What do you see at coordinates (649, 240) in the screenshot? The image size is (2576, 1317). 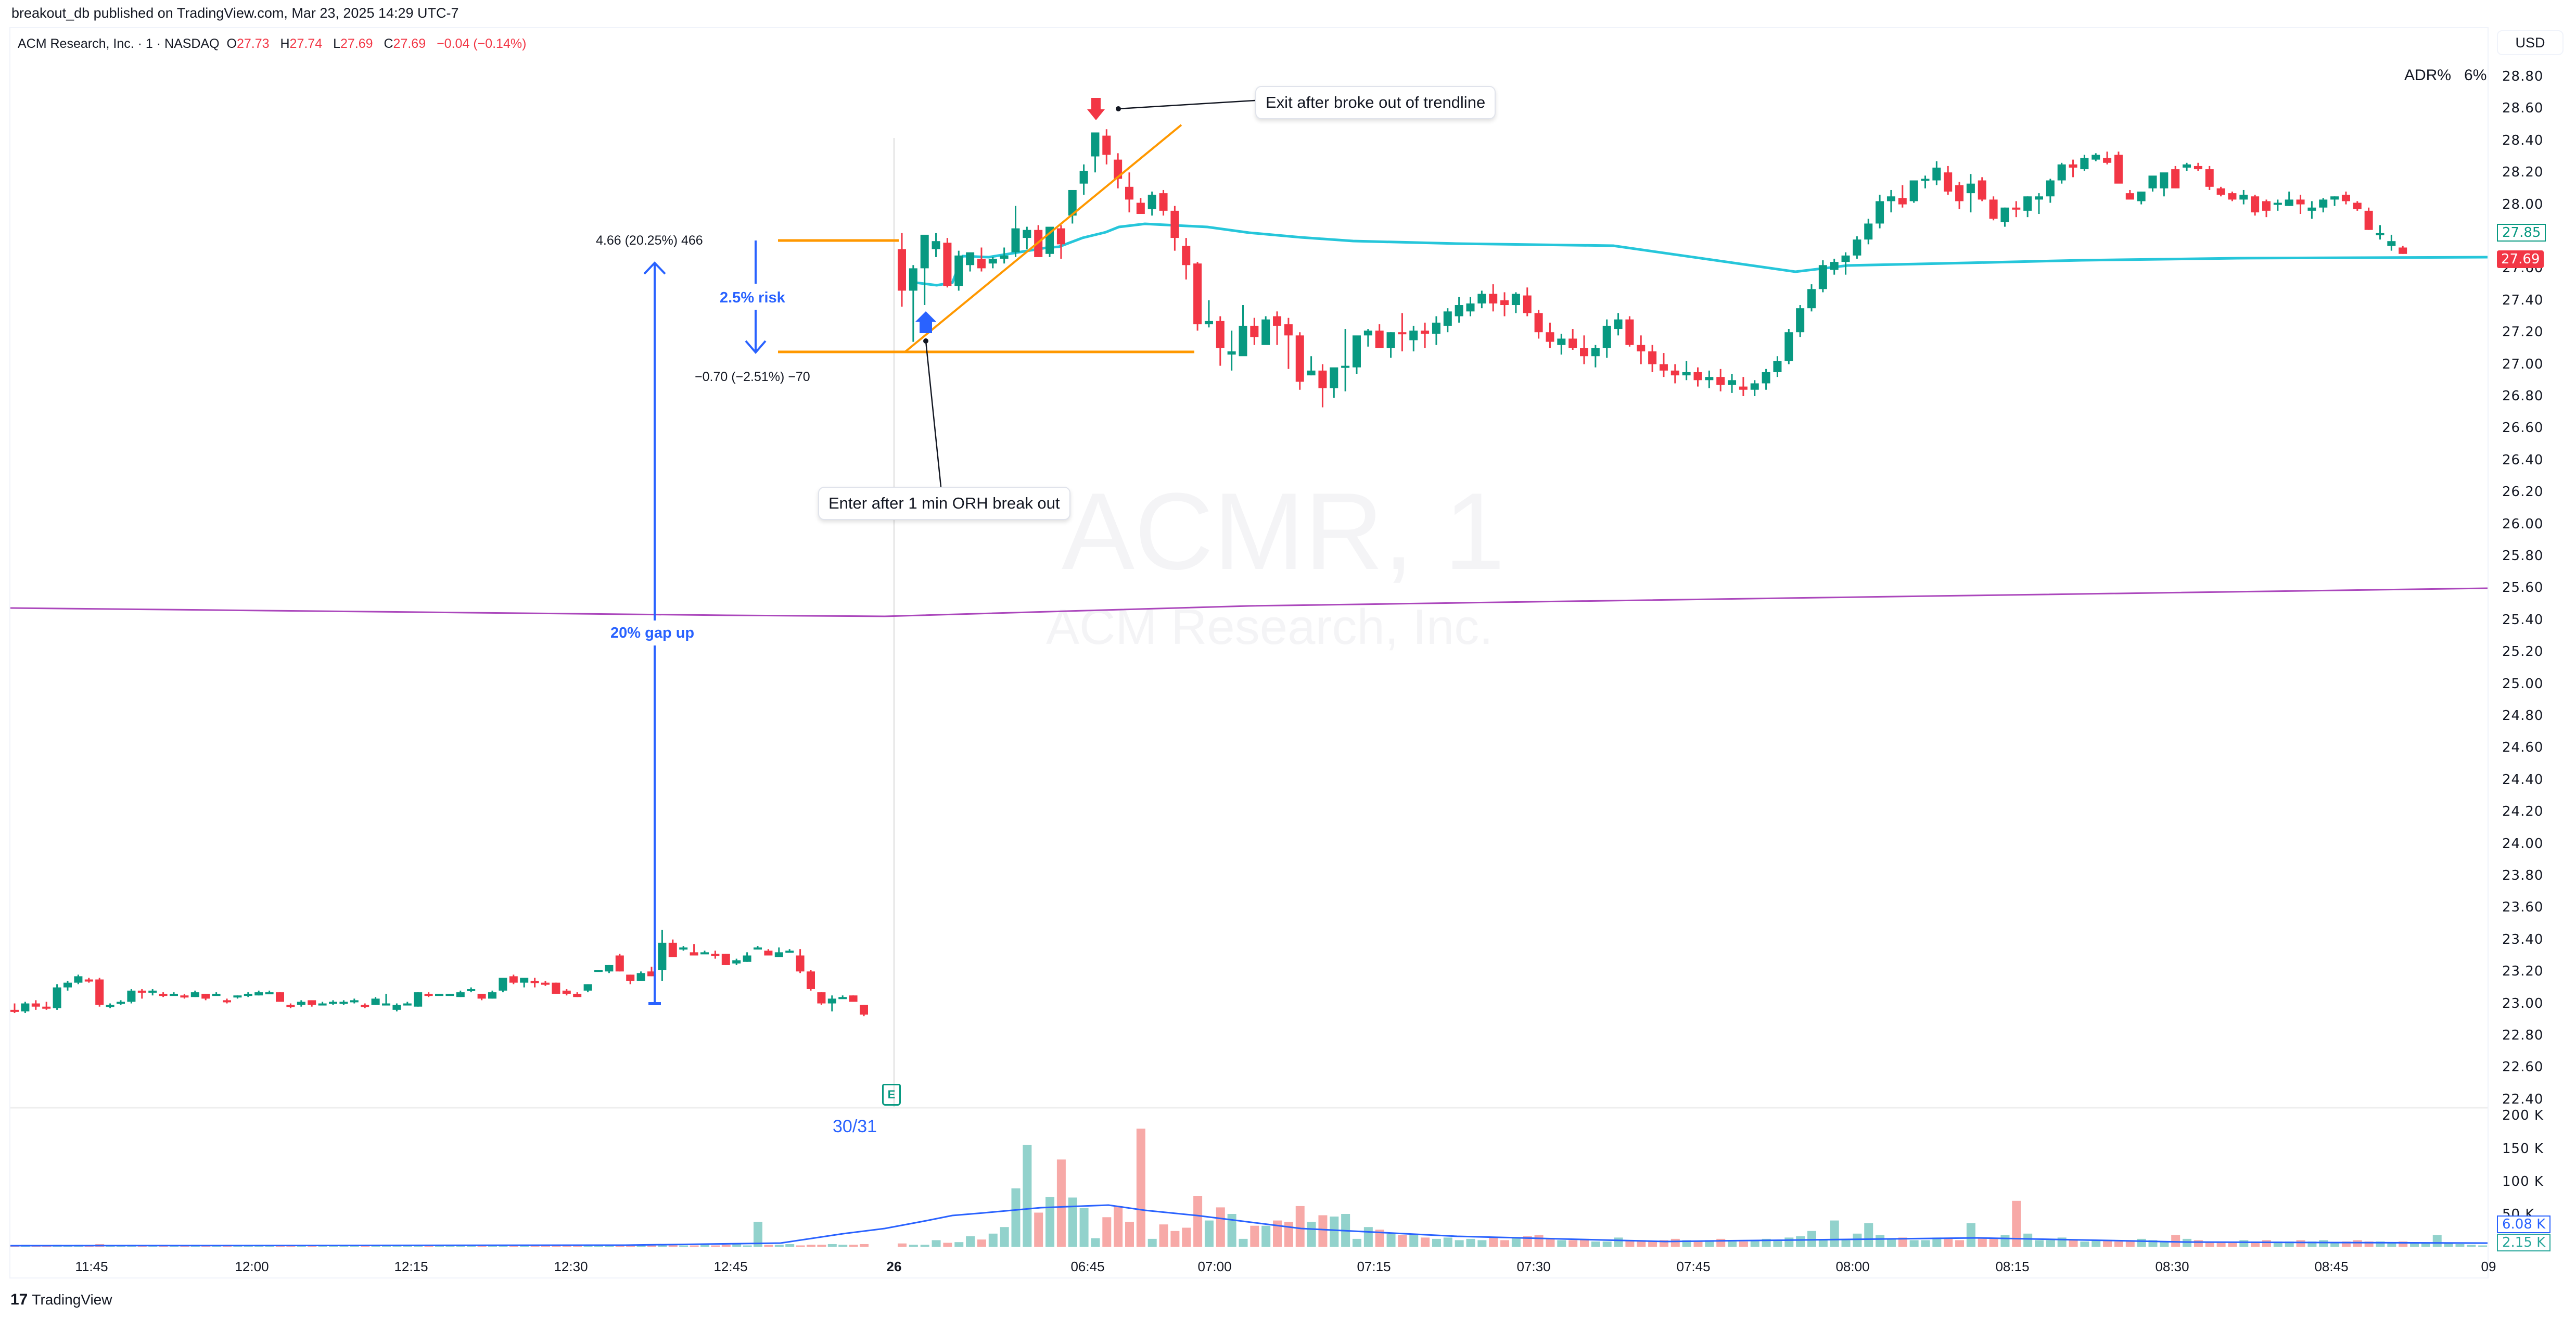 I see `gap-measure-label: 4.66 (20.25%) 466` at bounding box center [649, 240].